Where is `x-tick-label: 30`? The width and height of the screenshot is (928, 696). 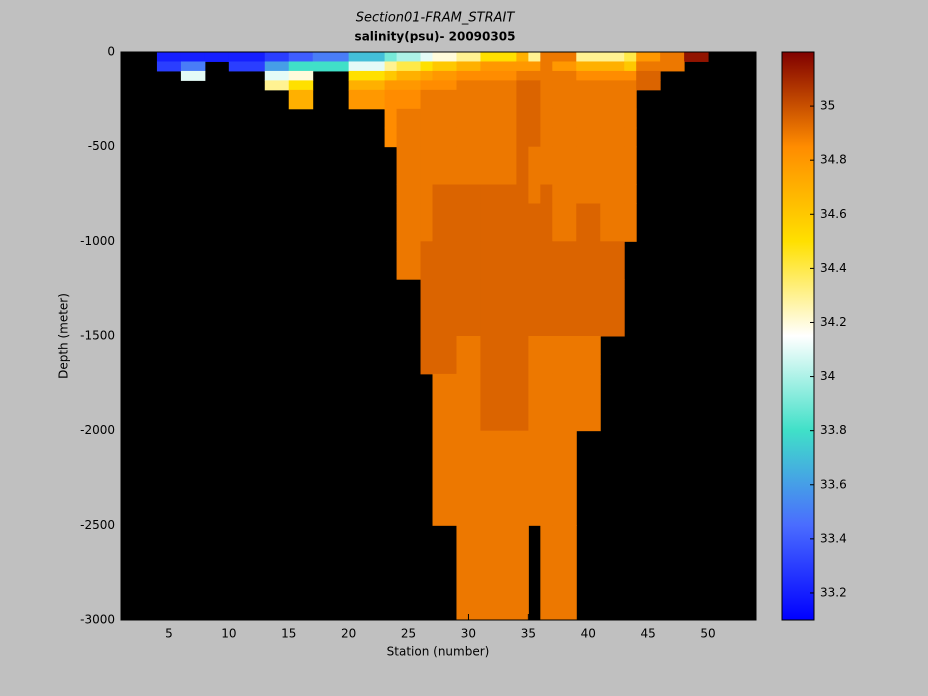 x-tick-label: 30 is located at coordinates (468, 634).